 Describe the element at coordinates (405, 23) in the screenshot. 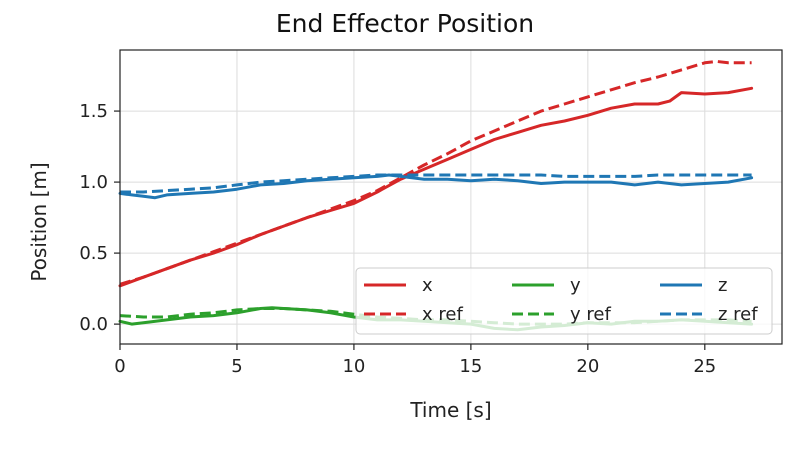

I see `chart-title: End Effector Position` at that location.